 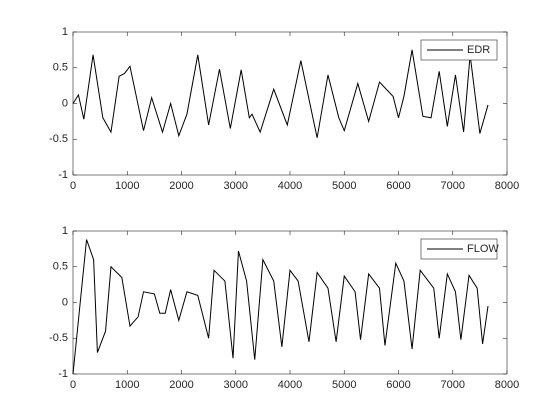 What do you see at coordinates (483, 249) in the screenshot?
I see `legend-label: FLOW` at bounding box center [483, 249].